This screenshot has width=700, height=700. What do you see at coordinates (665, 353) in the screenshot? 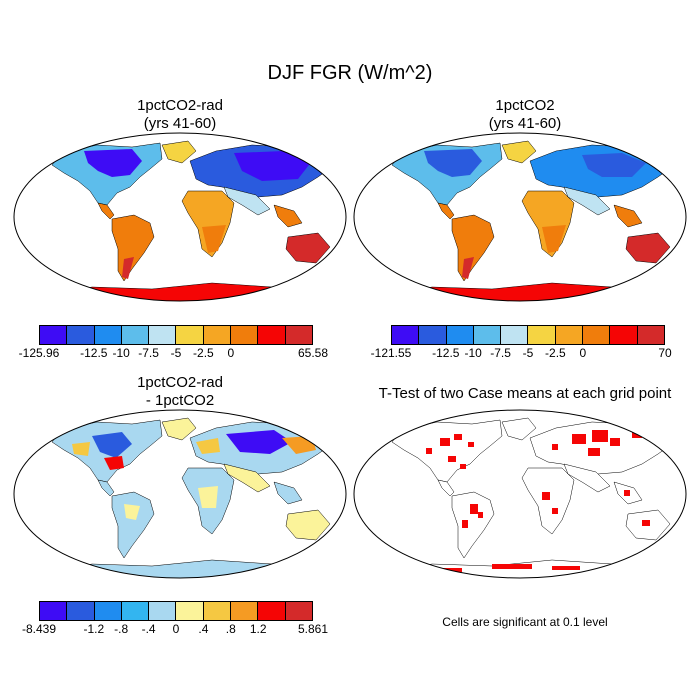
I see `colorbar-2-tick-label: 70` at bounding box center [665, 353].